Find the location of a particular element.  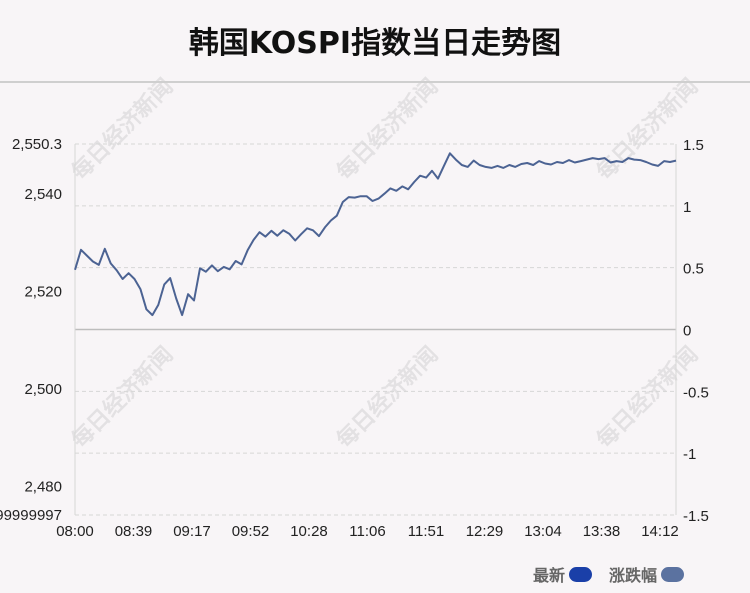

legend-item-latest: 最新 is located at coordinates (563, 574).